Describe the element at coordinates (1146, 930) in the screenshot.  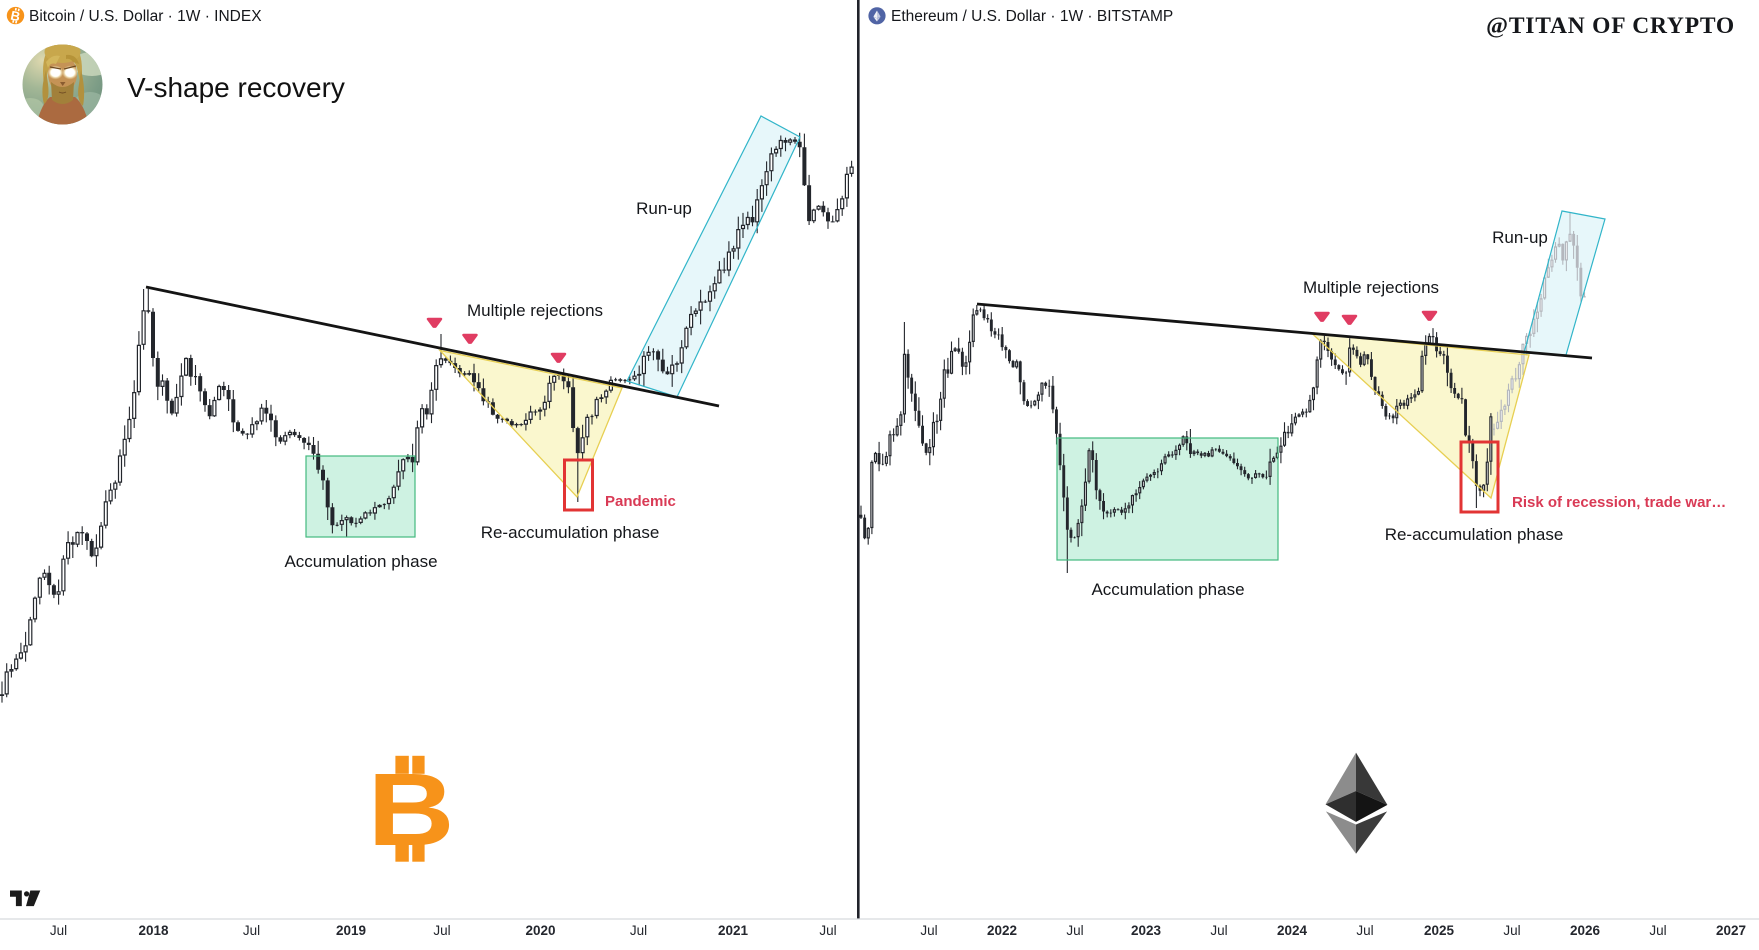
I see `svg-text: 2023` at that location.